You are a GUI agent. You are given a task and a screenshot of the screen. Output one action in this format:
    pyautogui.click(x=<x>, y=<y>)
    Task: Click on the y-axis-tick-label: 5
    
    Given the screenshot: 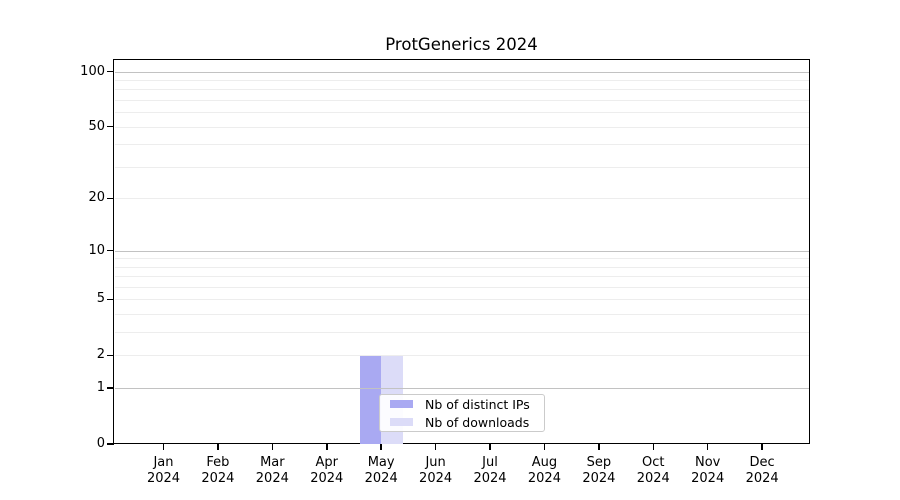 What is the action you would take?
    pyautogui.click(x=100, y=299)
    